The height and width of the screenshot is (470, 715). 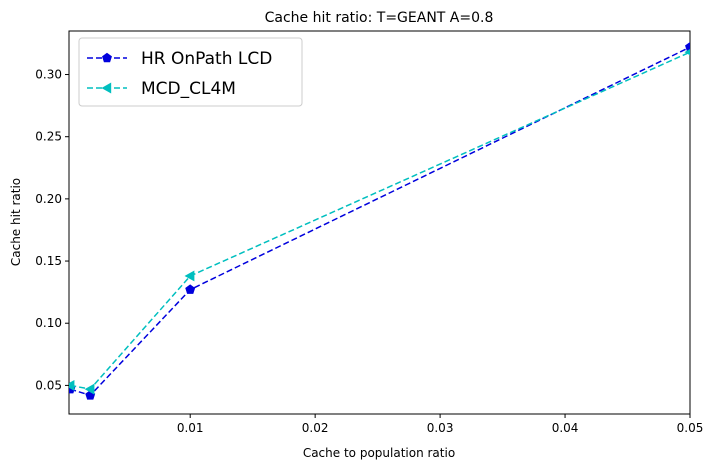 What do you see at coordinates (206, 59) in the screenshot?
I see `legend-label: HR OnPath LCD` at bounding box center [206, 59].